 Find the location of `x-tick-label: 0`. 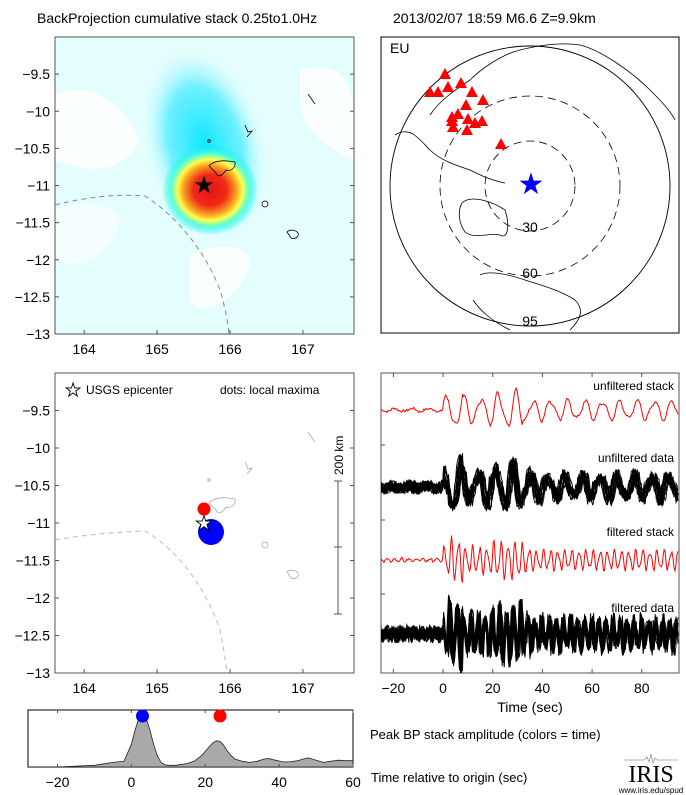

x-tick-label: 0 is located at coordinates (443, 688).